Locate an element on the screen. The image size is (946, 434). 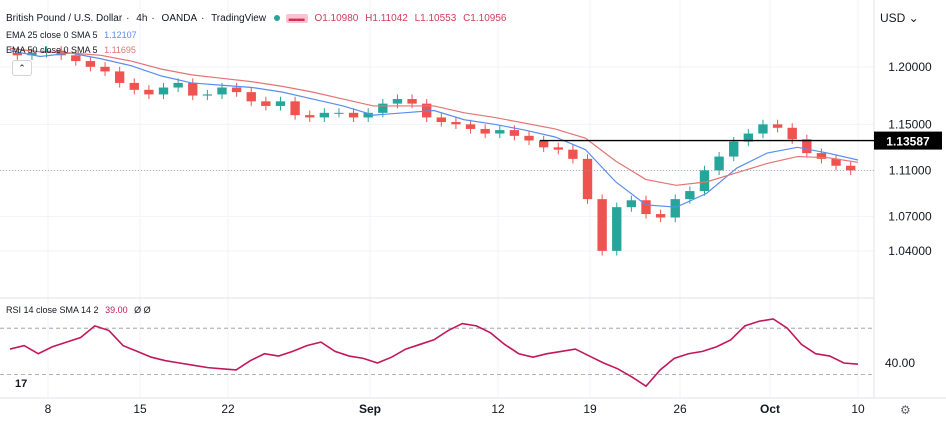
symbol-name: British Pound / U.S. Dollar is located at coordinates (64, 18).